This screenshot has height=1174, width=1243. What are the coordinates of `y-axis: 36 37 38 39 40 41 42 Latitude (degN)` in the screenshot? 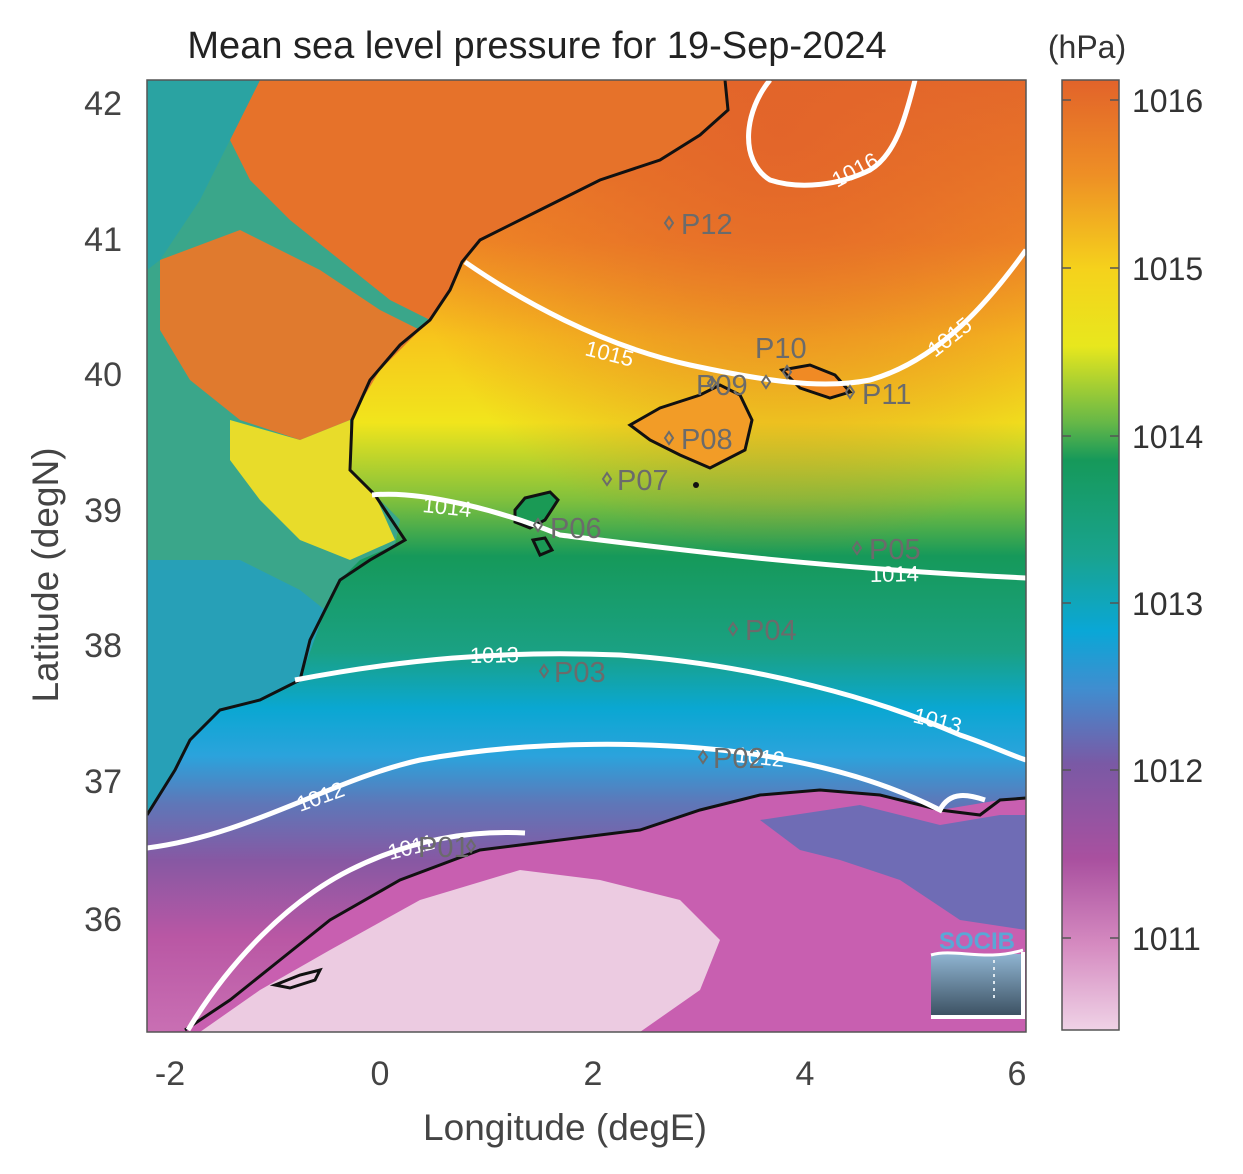 It's located at (73, 512).